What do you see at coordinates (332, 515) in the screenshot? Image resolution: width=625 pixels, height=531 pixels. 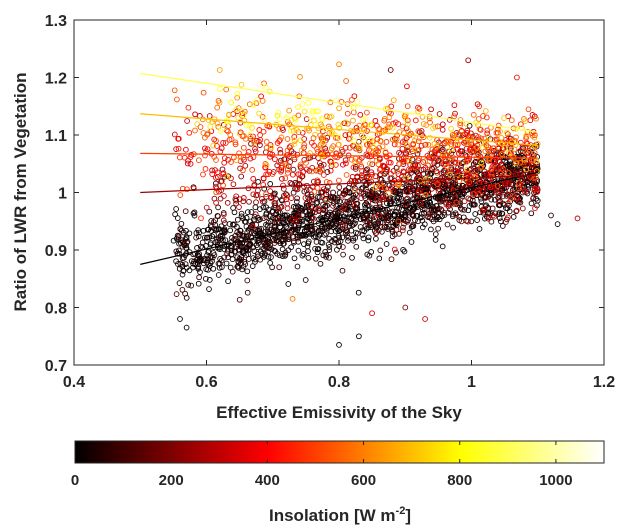 I see `colorbar-title-main: Insolation [W m` at bounding box center [332, 515].